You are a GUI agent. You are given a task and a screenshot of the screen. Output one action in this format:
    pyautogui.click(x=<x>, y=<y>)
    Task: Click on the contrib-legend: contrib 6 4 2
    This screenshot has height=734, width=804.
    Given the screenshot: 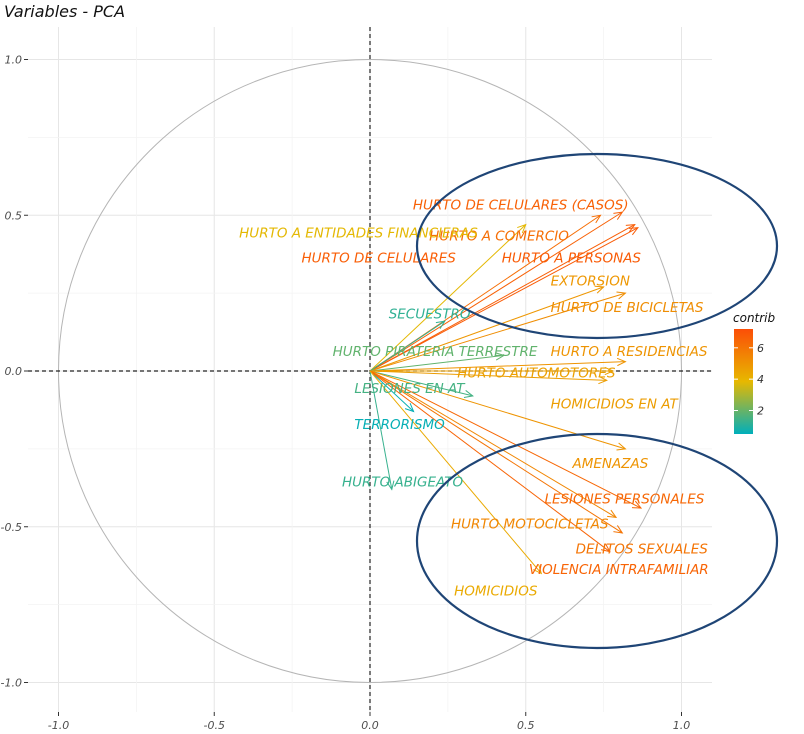 What is the action you would take?
    pyautogui.click(x=754, y=372)
    